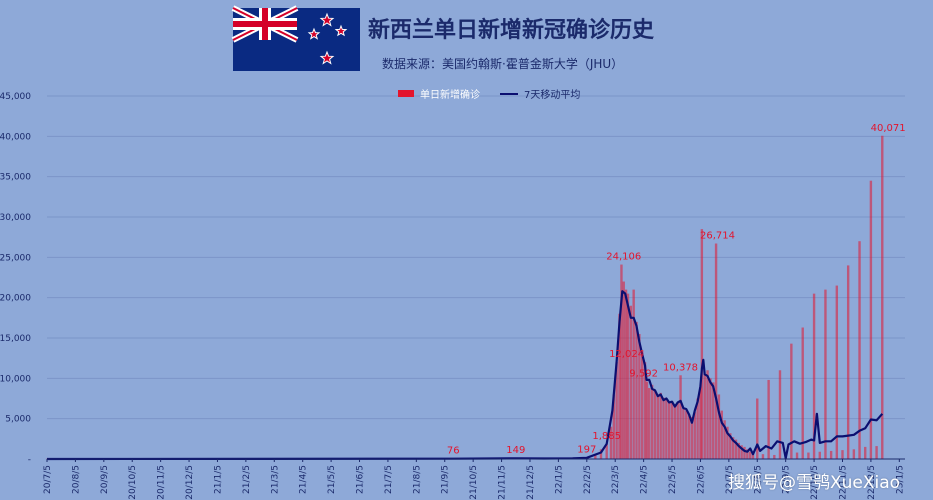 This screenshot has height=500, width=933. What do you see at coordinates (15, 339) in the screenshot?
I see `y-tick-label: 15,000` at bounding box center [15, 339].